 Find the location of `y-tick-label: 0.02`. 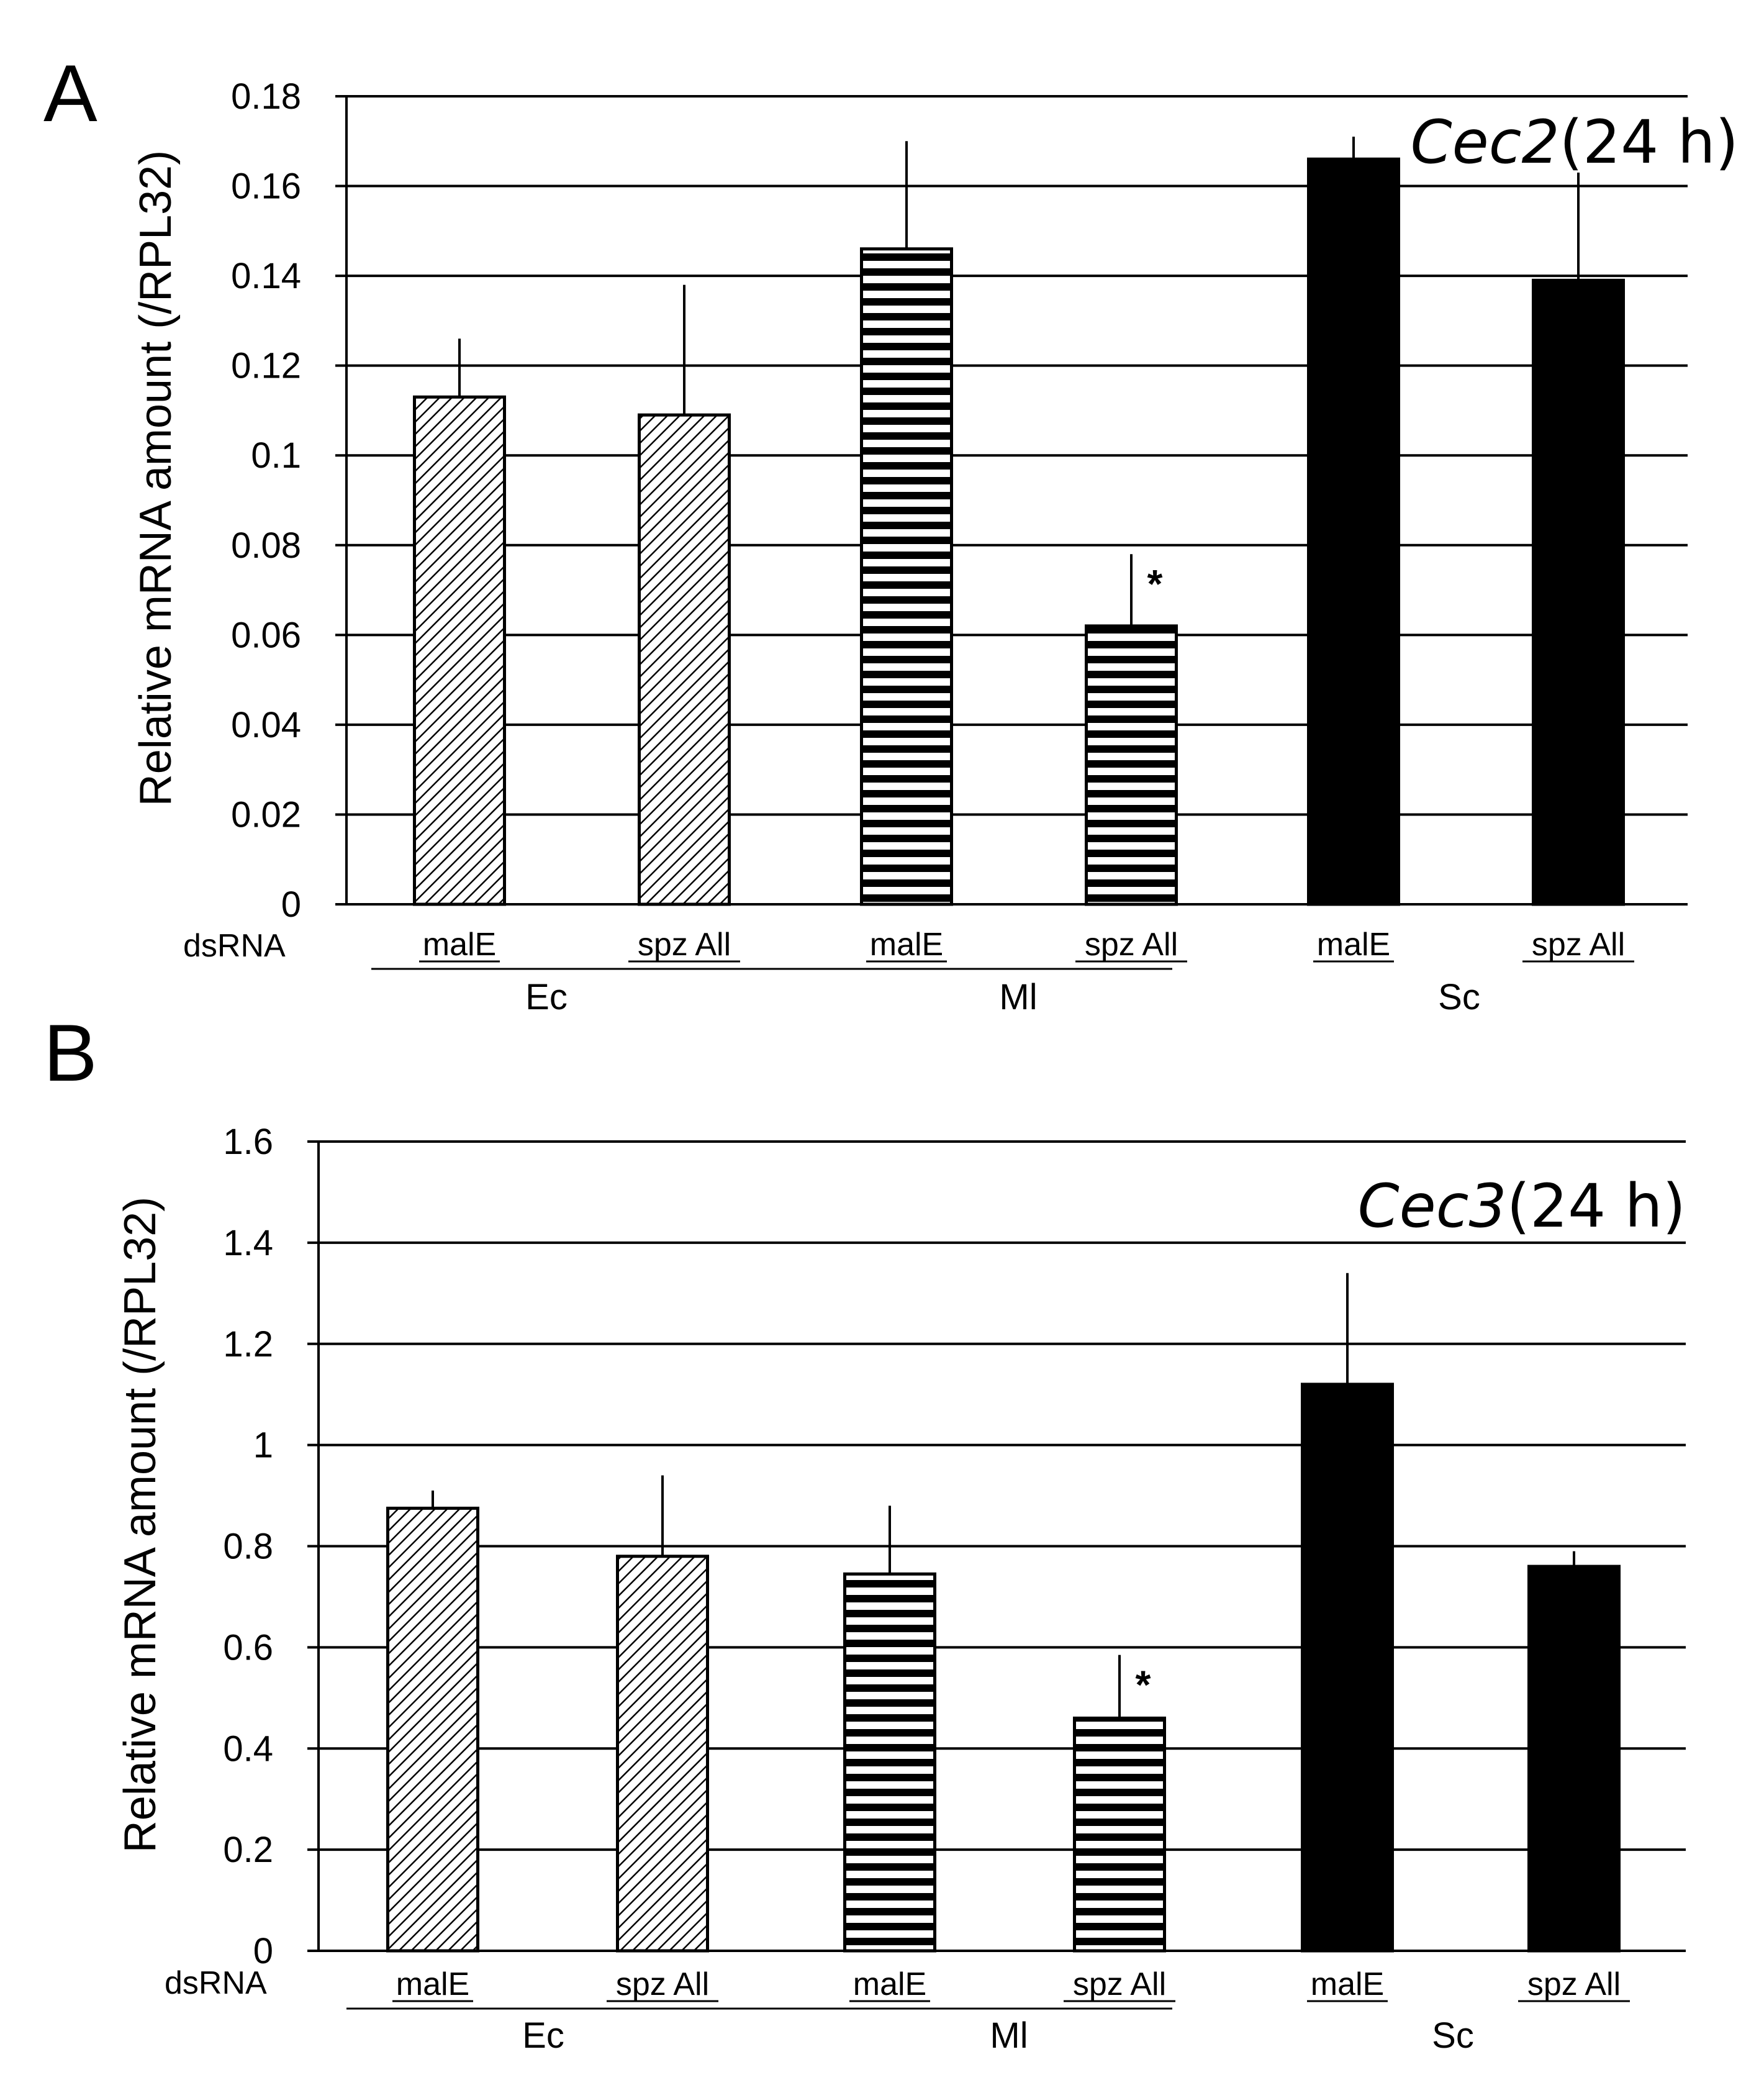

y-tick-label: 0.02 is located at coordinates (266, 814).